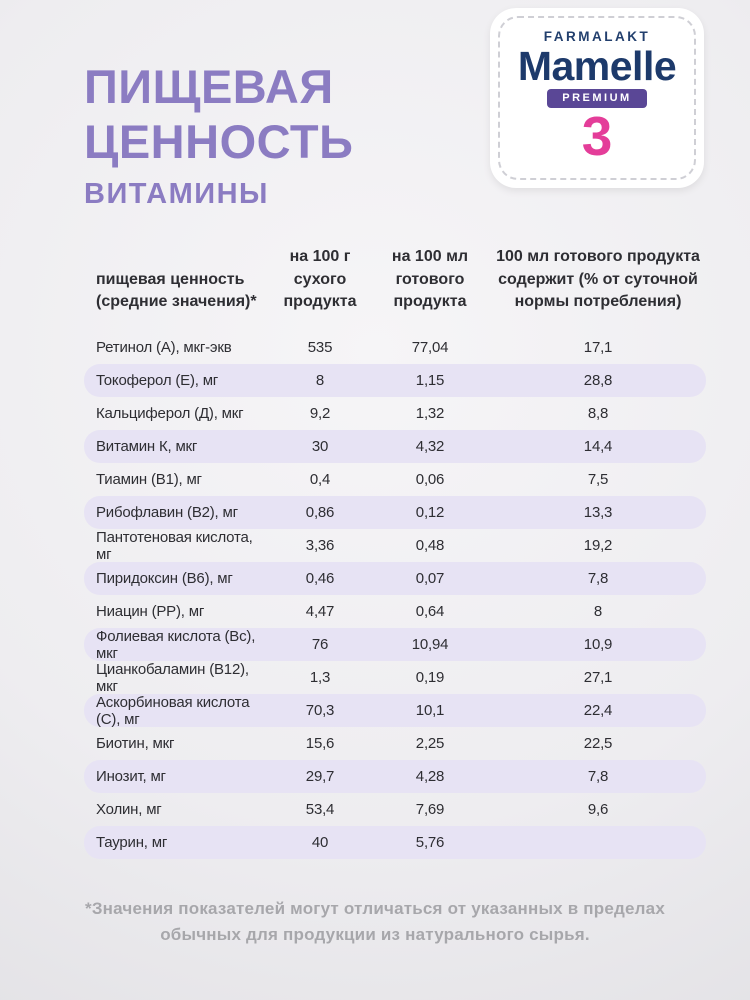  Describe the element at coordinates (395, 381) in the screenshot. I see `table-row: Токоферол (Е), мг 8 1,15 28,8` at that location.